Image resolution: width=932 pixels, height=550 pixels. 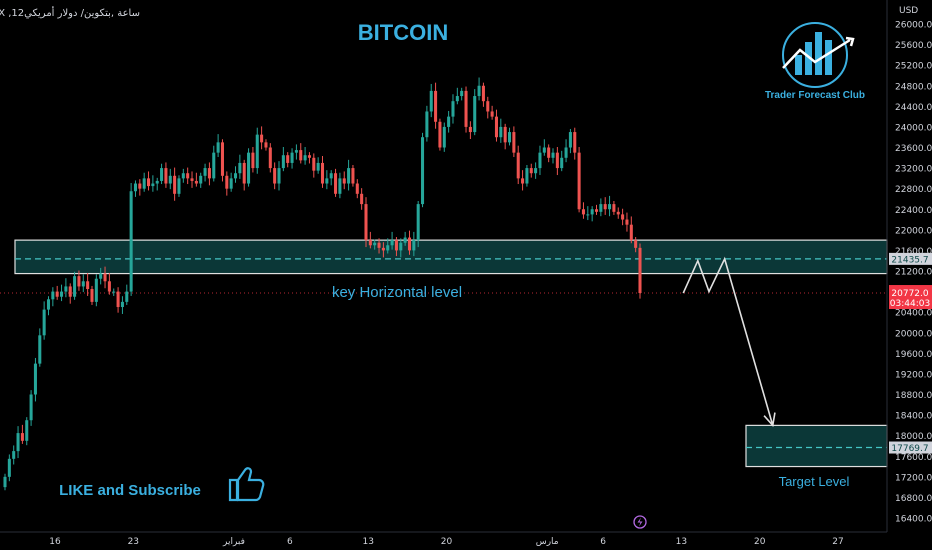 What do you see at coordinates (837, 542) in the screenshot?
I see `x-tick-label: 27` at bounding box center [837, 542].